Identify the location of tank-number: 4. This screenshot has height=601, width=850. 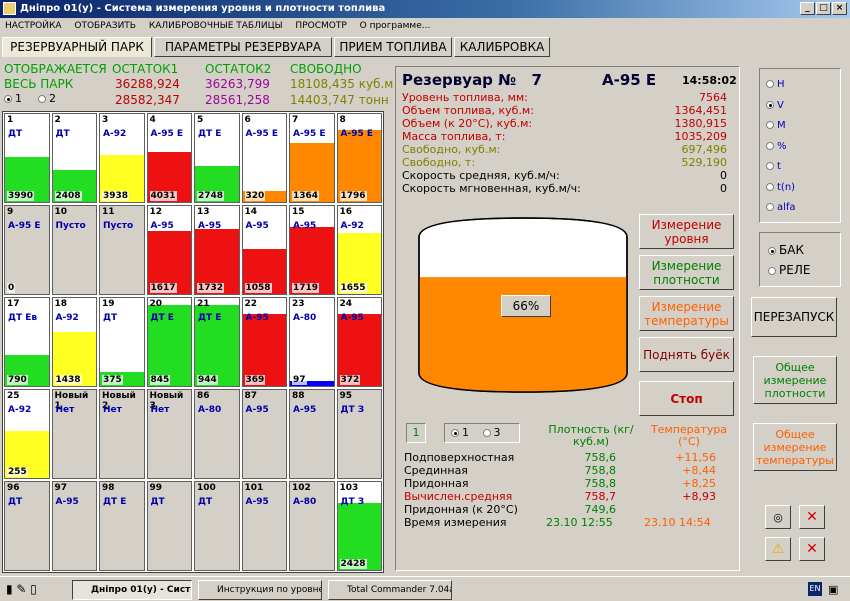
(152, 120).